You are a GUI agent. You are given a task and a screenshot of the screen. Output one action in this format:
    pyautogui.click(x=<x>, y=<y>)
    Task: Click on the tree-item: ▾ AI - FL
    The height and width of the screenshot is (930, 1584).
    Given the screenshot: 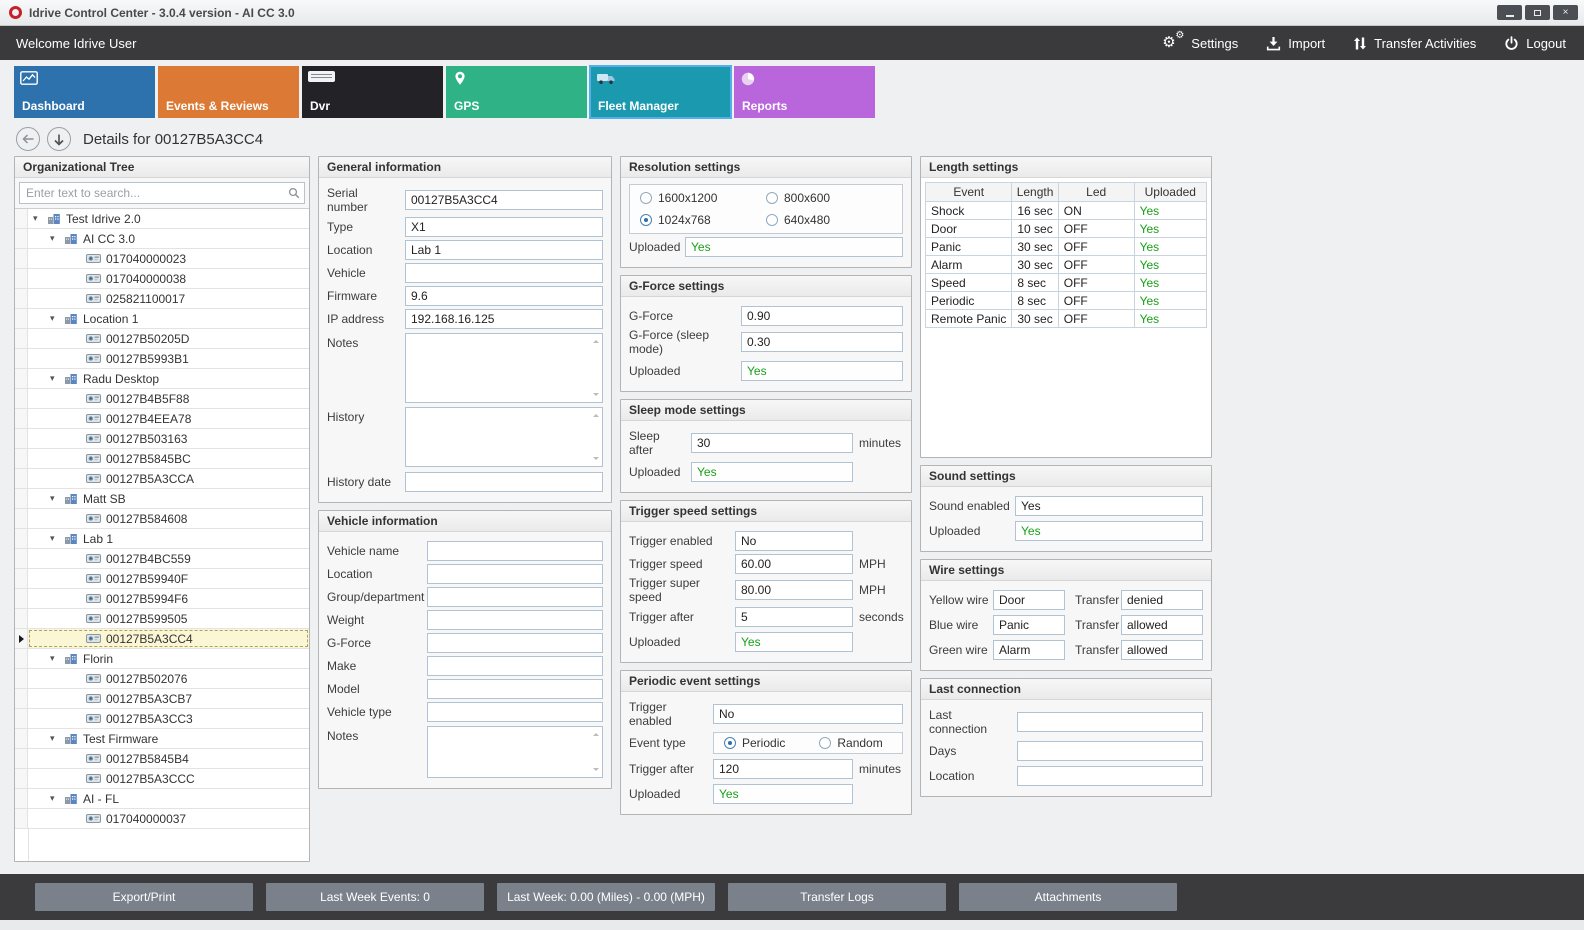 What is the action you would take?
    pyautogui.click(x=162, y=799)
    